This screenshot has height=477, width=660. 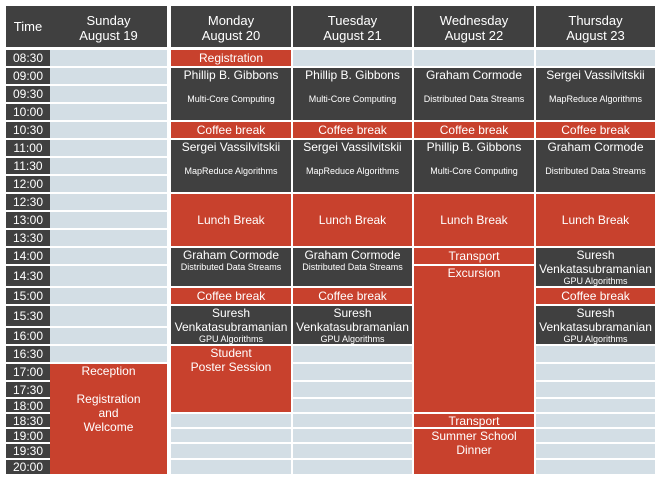 What do you see at coordinates (595, 220) in the screenshot?
I see `event-thursday-lunch: Lunch Break` at bounding box center [595, 220].